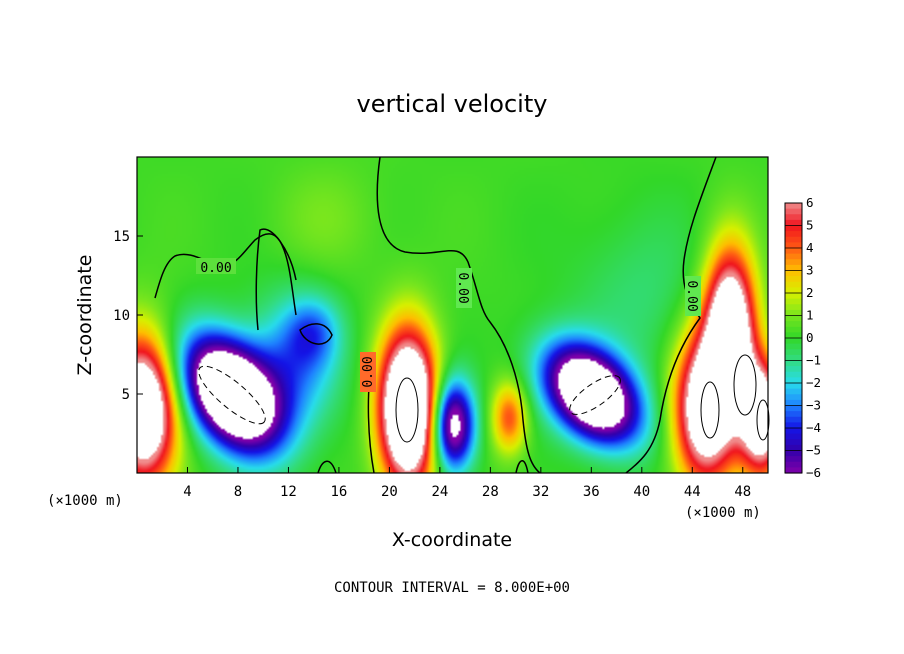  What do you see at coordinates (810, 247) in the screenshot?
I see `colorbar-tick-label: 4` at bounding box center [810, 247].